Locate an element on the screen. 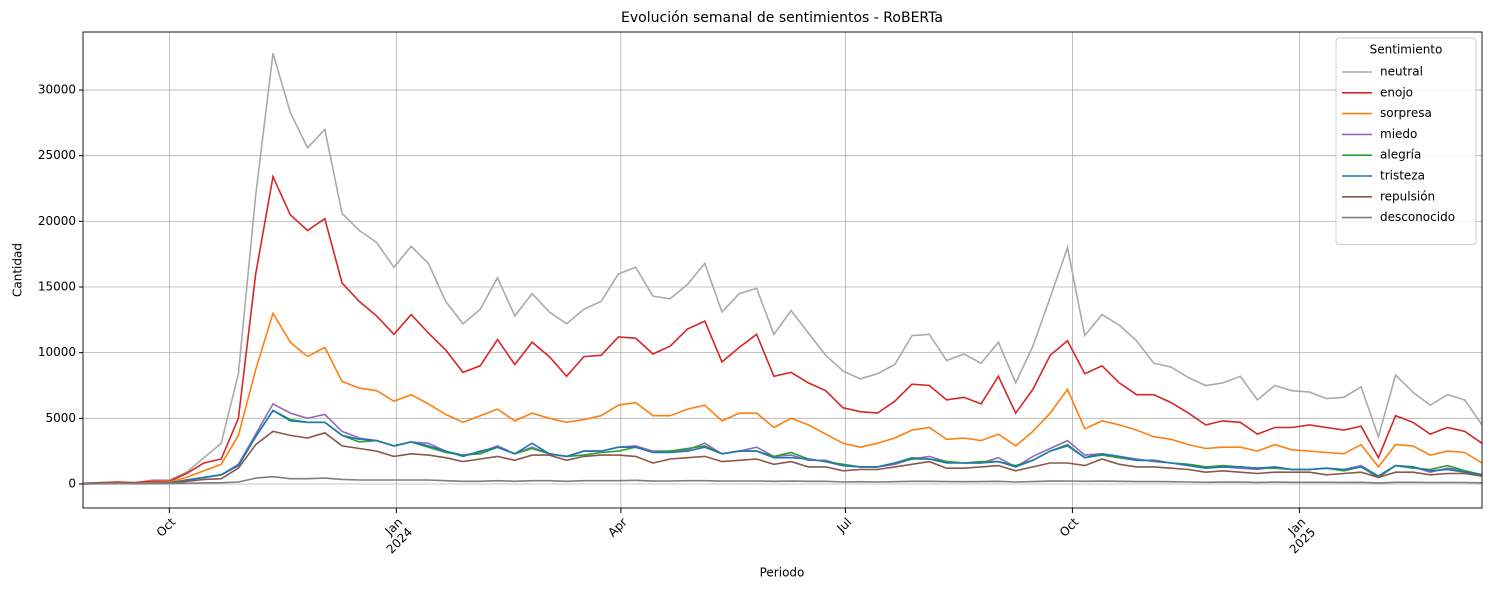 The height and width of the screenshot is (590, 1490). y-tick-label: 5000 is located at coordinates (60, 418).